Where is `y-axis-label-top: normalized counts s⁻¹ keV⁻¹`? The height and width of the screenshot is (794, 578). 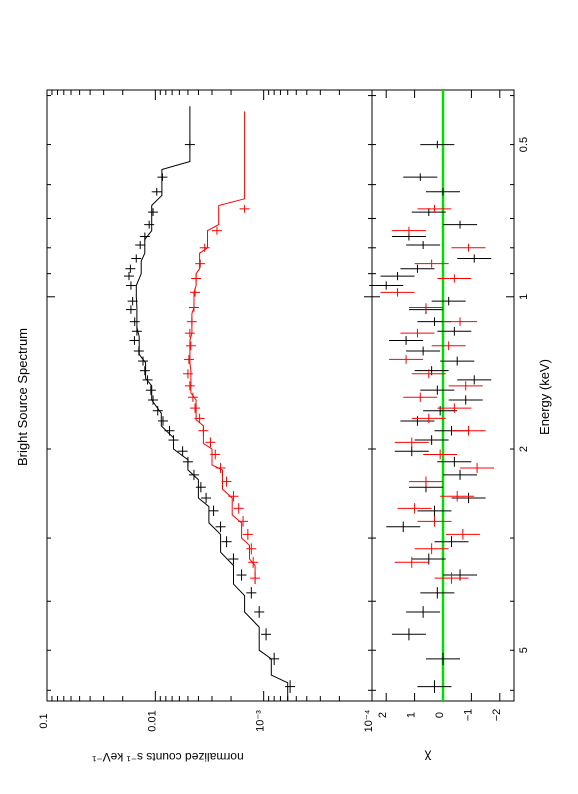
y-axis-label-top: normalized counts s⁻¹ keV⁻¹ is located at coordinates (167, 757).